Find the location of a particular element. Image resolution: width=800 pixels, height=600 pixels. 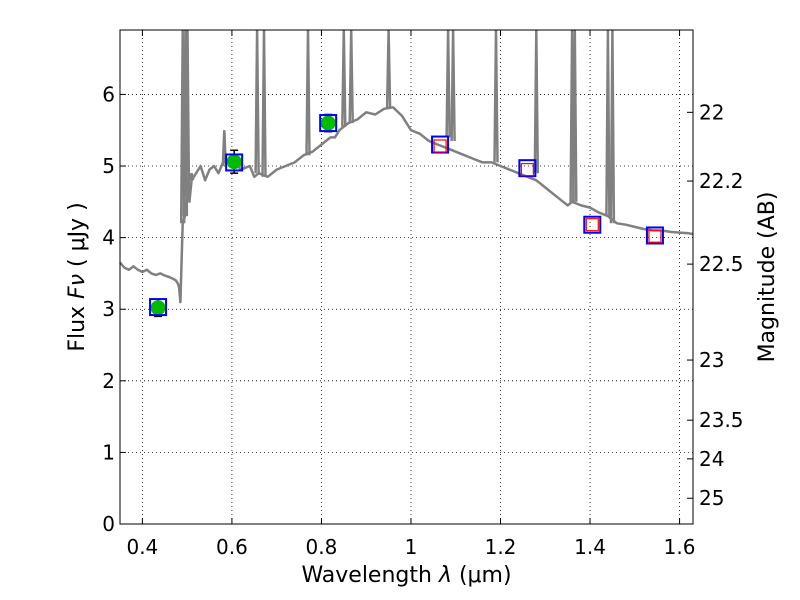

y2-tick-label: 22 is located at coordinates (711, 112).